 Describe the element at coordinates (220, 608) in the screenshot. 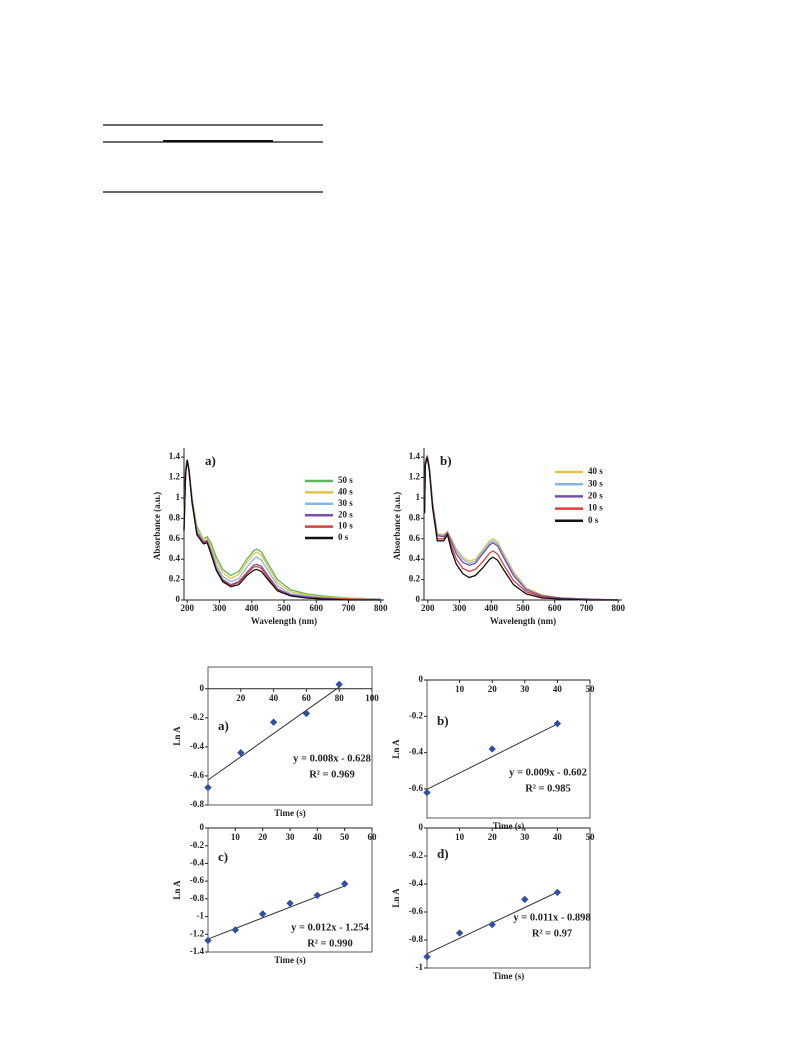

I see `x-tick-label: 300` at that location.